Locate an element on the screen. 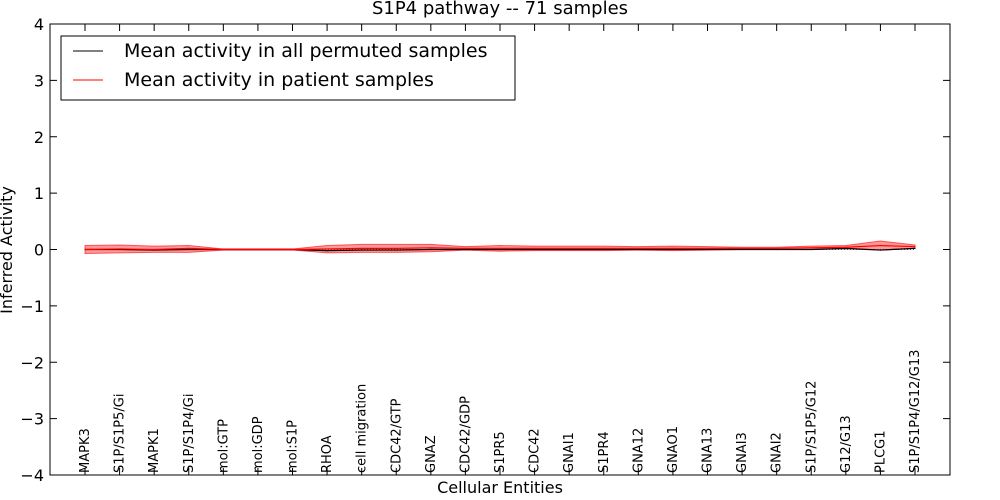  y-tick-label: 4 is located at coordinates (39, 24).